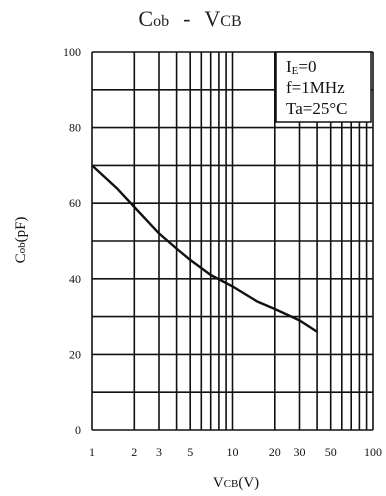  Describe the element at coordinates (72, 52) in the screenshot. I see `y-tick-label: 100` at that location.